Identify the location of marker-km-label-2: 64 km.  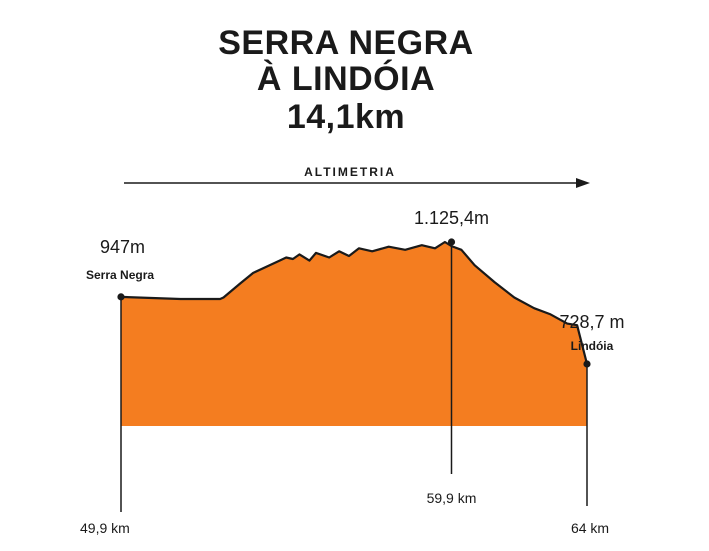
(590, 528).